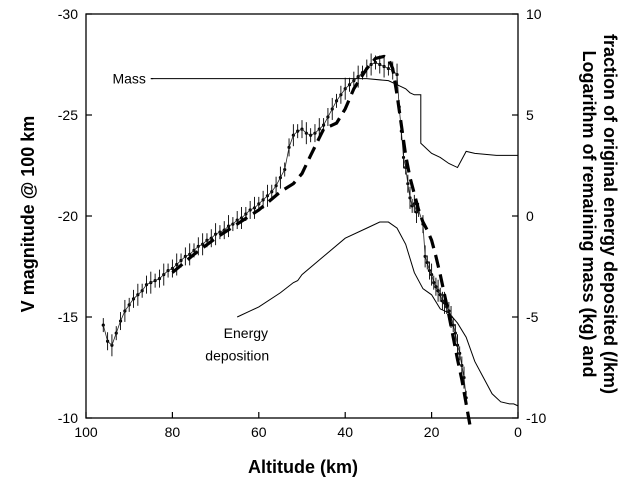  What do you see at coordinates (246, 333) in the screenshot?
I see `annotation-label: Energy` at bounding box center [246, 333].